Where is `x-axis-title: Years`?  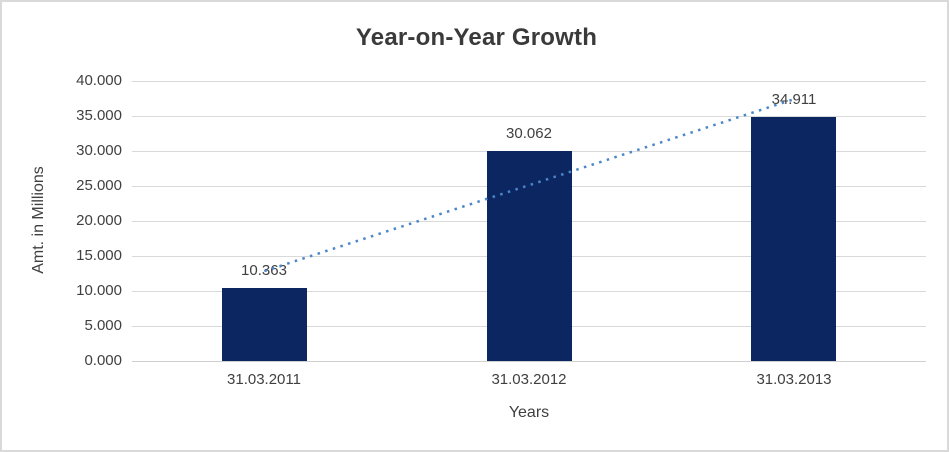
x-axis-title: Years is located at coordinates (529, 412).